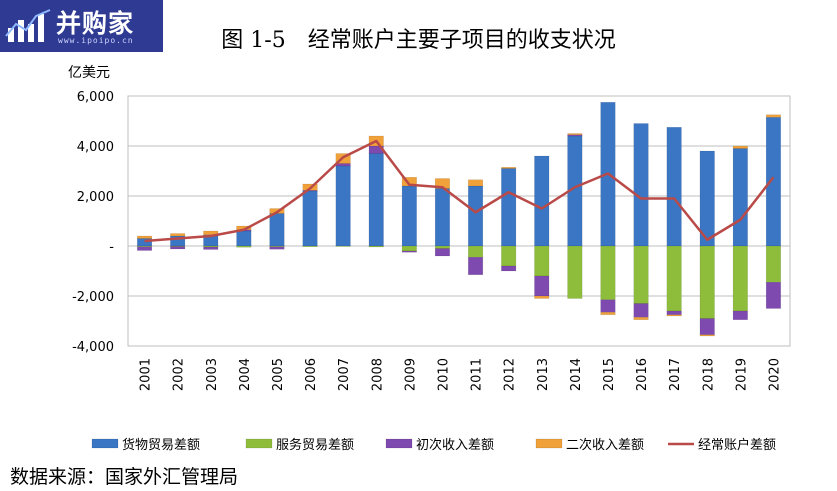  I want to click on x-tick-label: 2020, so click(774, 374).